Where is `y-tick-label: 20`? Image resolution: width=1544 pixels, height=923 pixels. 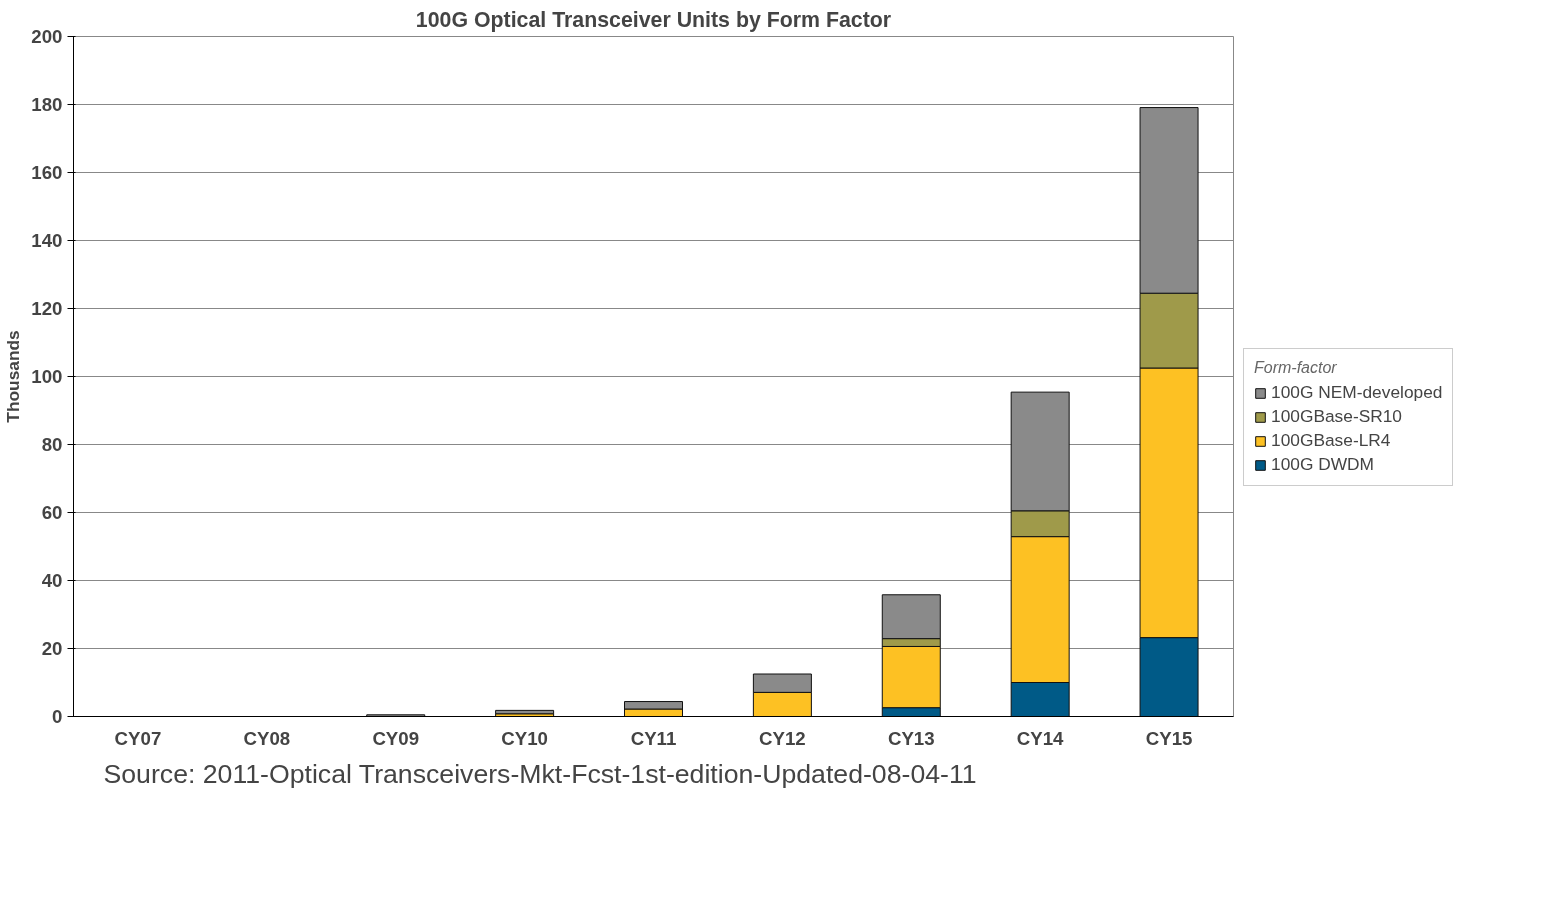 y-tick-label: 20 is located at coordinates (52, 648).